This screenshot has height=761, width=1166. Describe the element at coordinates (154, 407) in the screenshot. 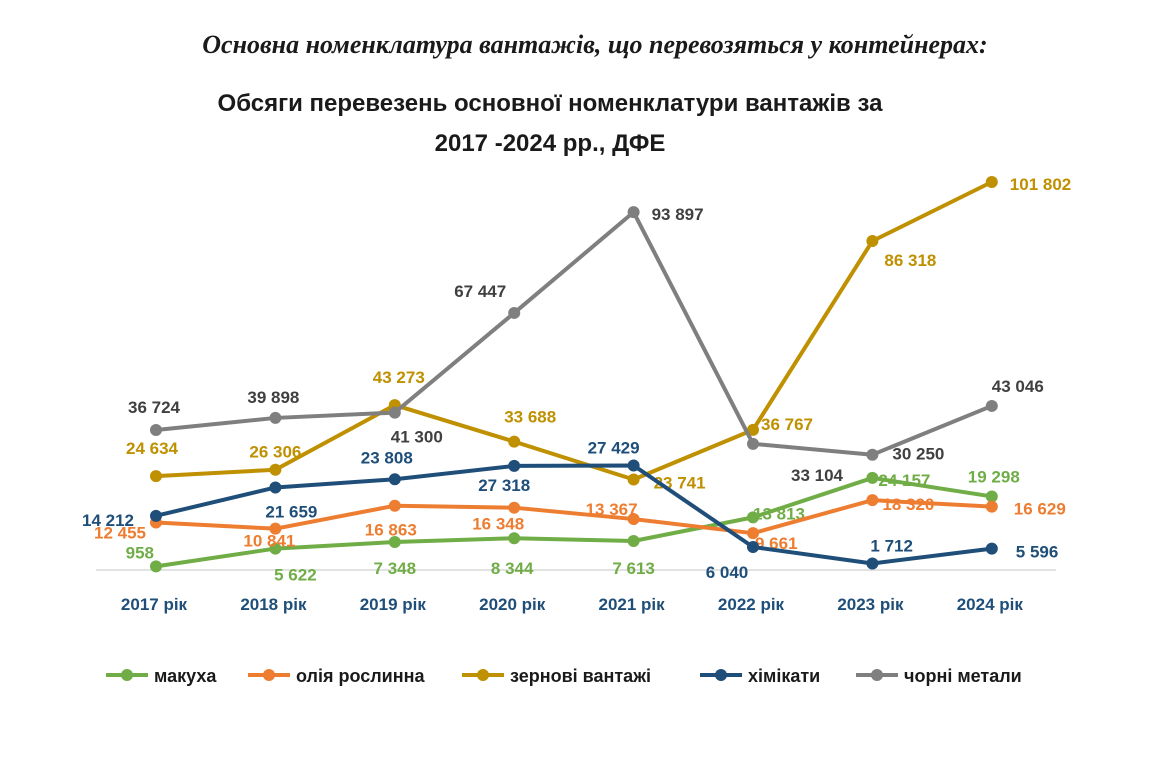

I see `data-label: 36 724` at that location.